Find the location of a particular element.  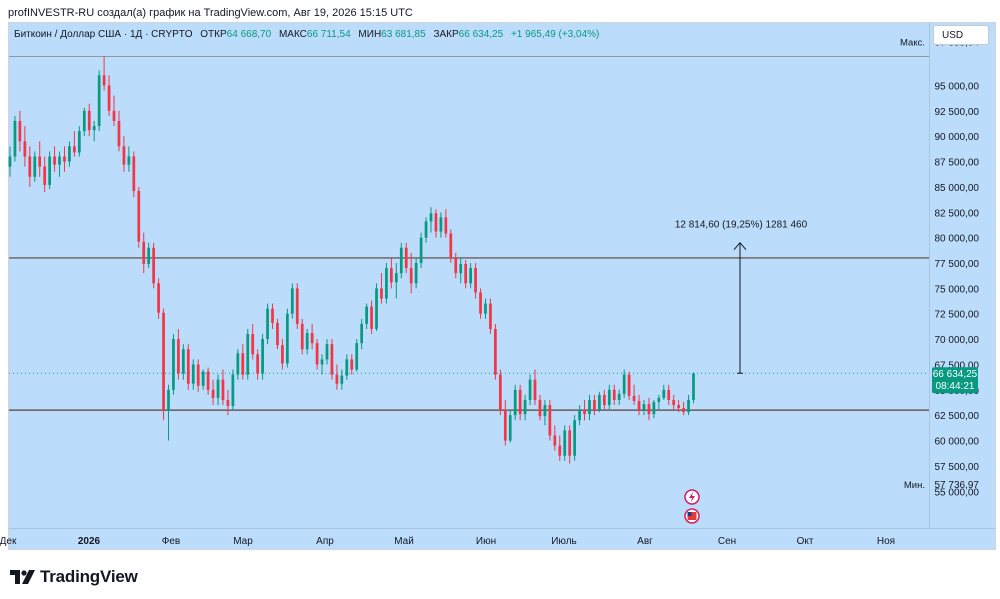

y-tick-label: 55 000,00 is located at coordinates (957, 492).